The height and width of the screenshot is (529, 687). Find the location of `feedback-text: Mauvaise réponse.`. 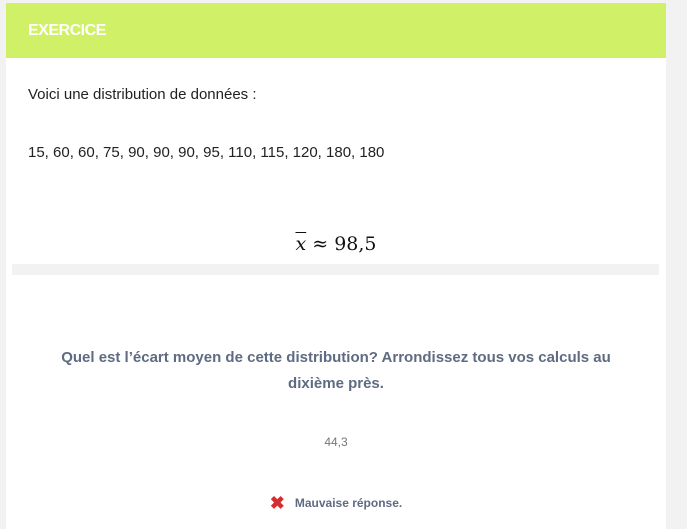

feedback-text: Mauvaise réponse. is located at coordinates (348, 503).